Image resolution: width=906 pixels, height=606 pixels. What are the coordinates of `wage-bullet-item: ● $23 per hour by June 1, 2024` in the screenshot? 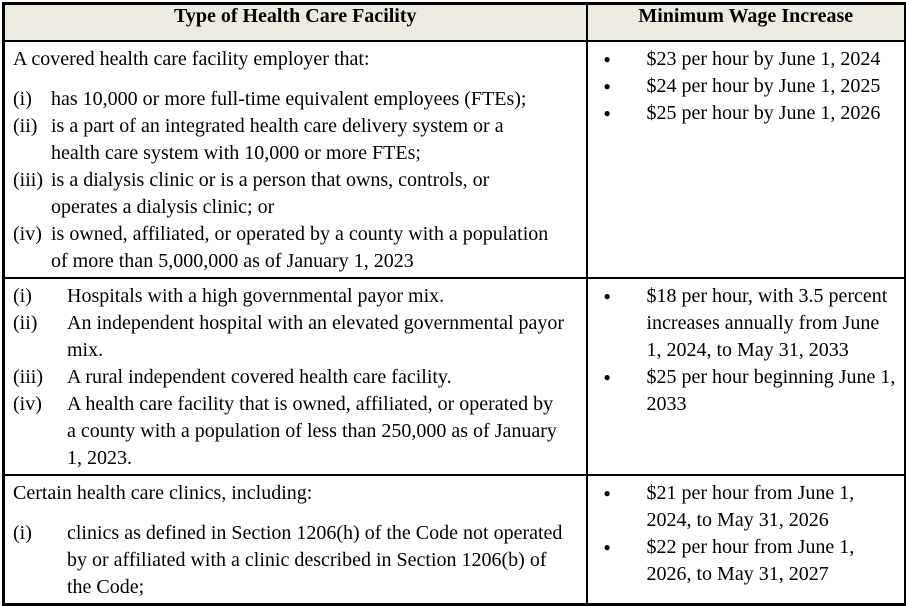 It's located at (745, 59).